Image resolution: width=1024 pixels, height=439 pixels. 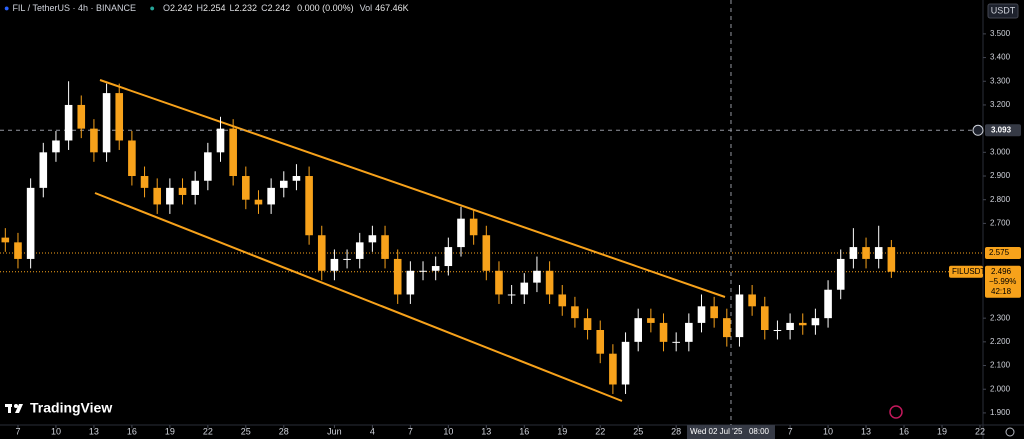 I want to click on y-tick-label: 2.200, so click(x=1000, y=341).